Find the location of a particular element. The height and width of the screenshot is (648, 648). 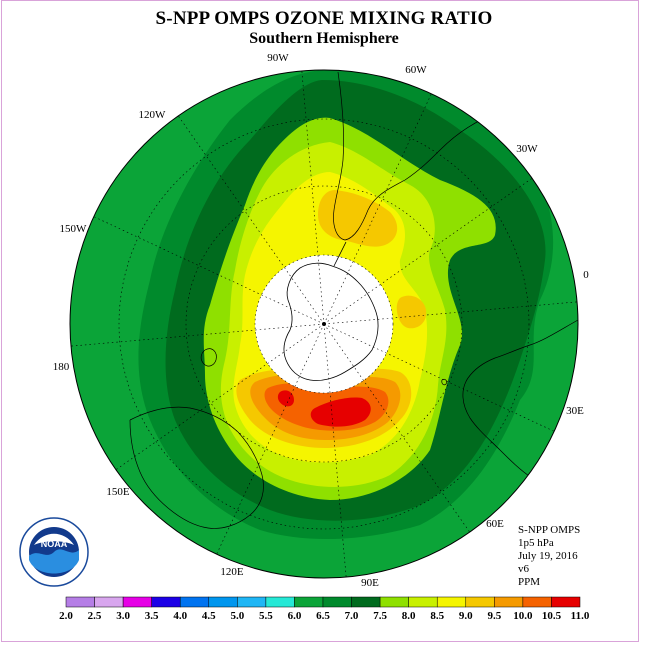

noaa-logo: NOAA is located at coordinates (54, 552).